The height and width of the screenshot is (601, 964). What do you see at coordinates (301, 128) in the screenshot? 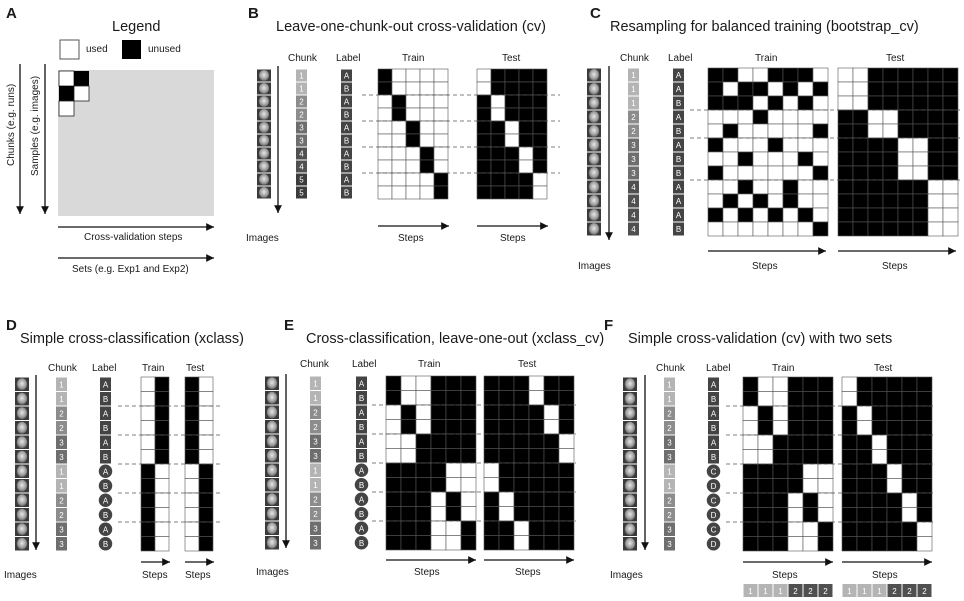
I see `b-chunk-text: 3` at bounding box center [301, 128].